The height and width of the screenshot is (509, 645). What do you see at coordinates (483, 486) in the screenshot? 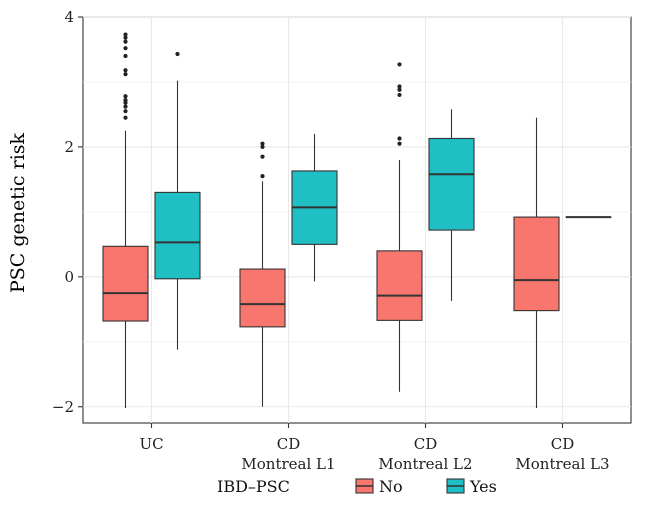
I see `legend-label-yes: Yes` at bounding box center [483, 486].